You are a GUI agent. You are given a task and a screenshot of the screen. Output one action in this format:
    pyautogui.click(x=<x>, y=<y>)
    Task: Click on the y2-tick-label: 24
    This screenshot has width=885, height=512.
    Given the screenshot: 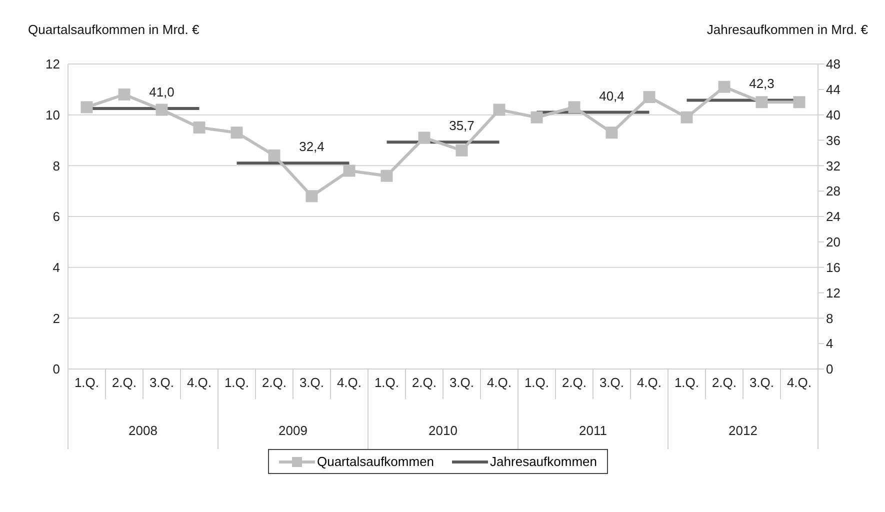 What is the action you would take?
    pyautogui.click(x=833, y=216)
    